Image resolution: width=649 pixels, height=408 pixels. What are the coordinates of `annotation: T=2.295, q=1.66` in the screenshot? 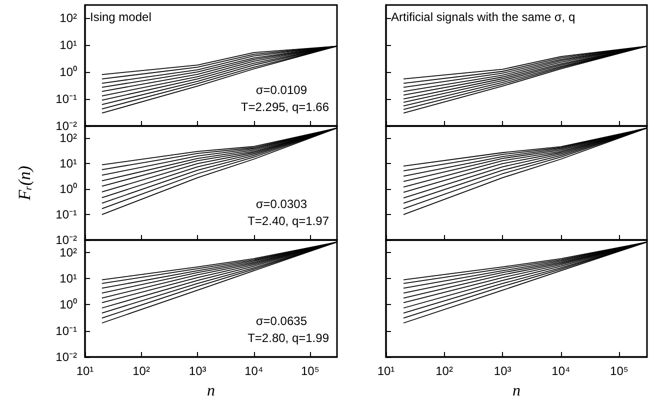 It's located at (285, 107).